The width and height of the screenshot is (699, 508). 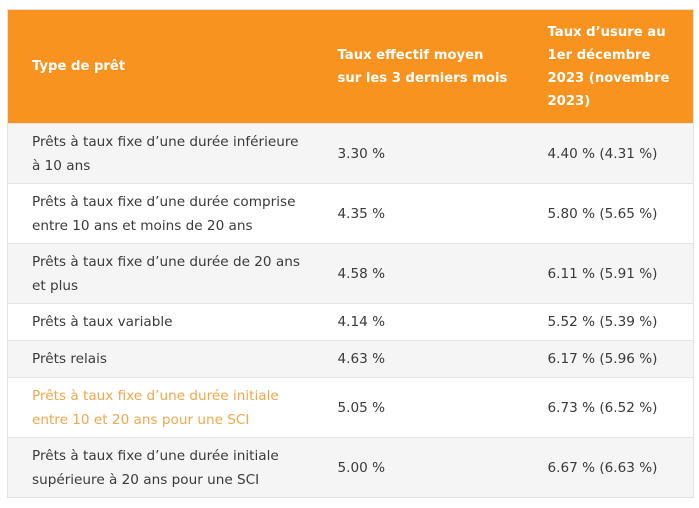 I want to click on table-row: Prêts relais 4.63 % 6.17 % (5.96 %), so click(x=350, y=359).